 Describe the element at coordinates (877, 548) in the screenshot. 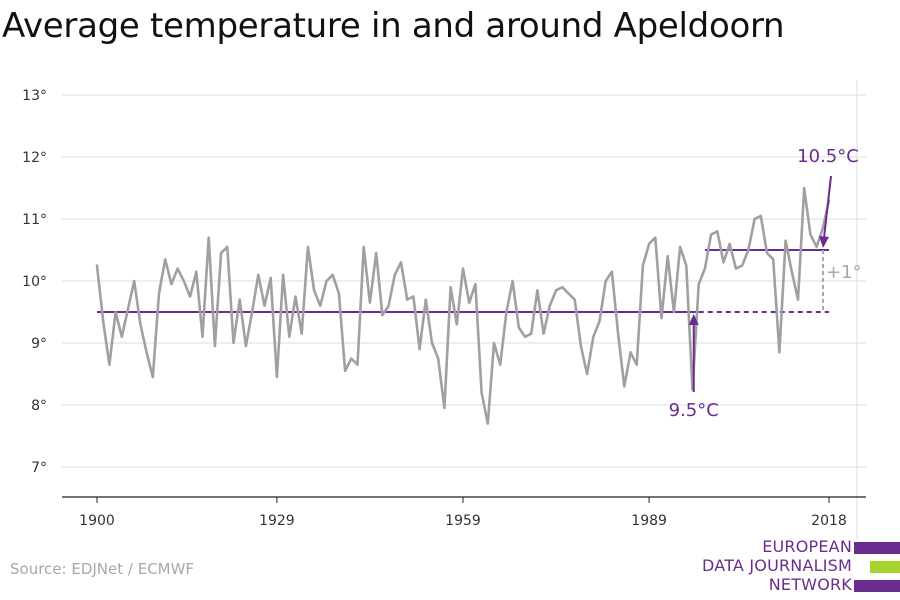

I see `logo-bar-purple-top` at that location.